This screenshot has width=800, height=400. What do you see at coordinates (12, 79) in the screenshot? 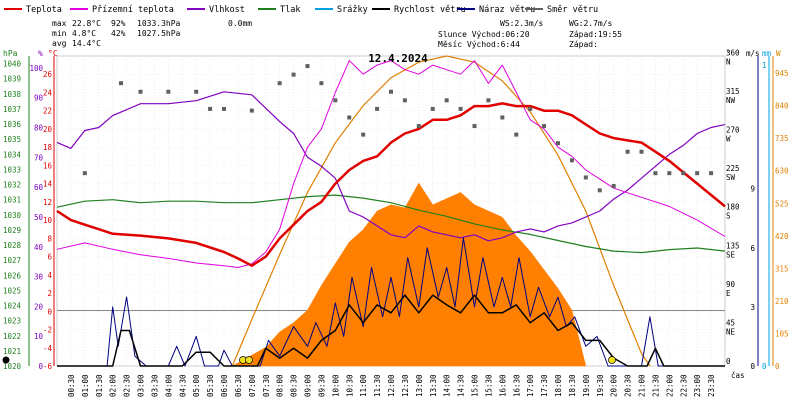
I see `hpa-tick-label: 1039` at bounding box center [12, 79].